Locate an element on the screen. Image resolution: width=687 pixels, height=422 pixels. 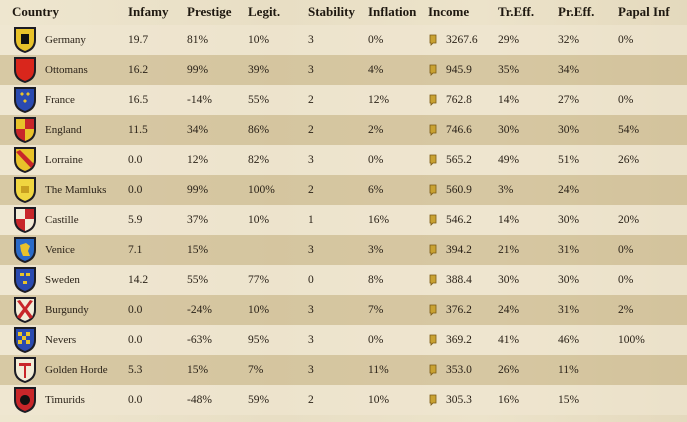
table-row: England 11.5 34% 86% 2 2% 746.6 30% 30% 54% is located at coordinates (343, 130).